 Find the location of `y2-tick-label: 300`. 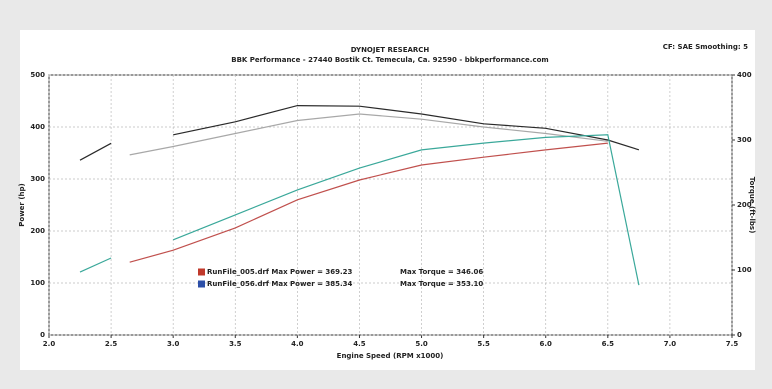

y2-tick-label: 300 is located at coordinates (744, 140).